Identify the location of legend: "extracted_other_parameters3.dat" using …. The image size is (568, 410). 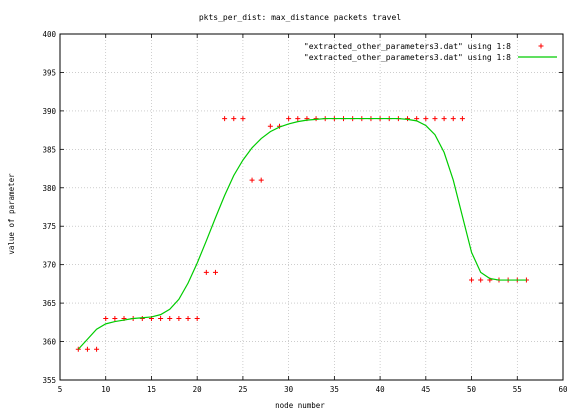
(430, 52).